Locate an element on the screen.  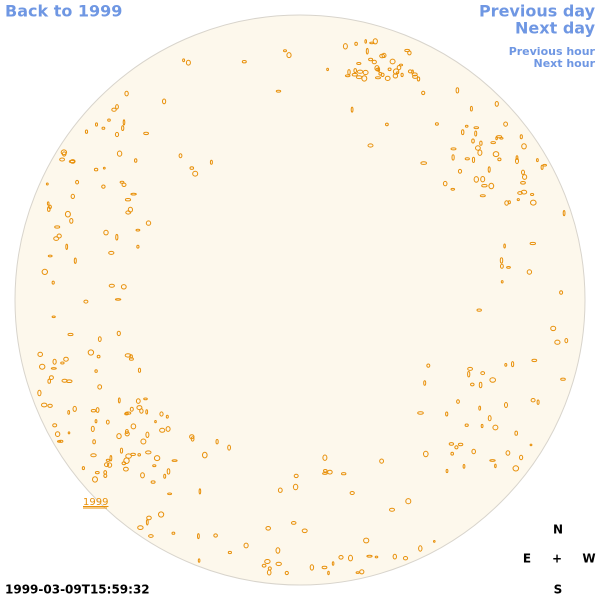
back-link: Back to 1999 is located at coordinates (63, 11).